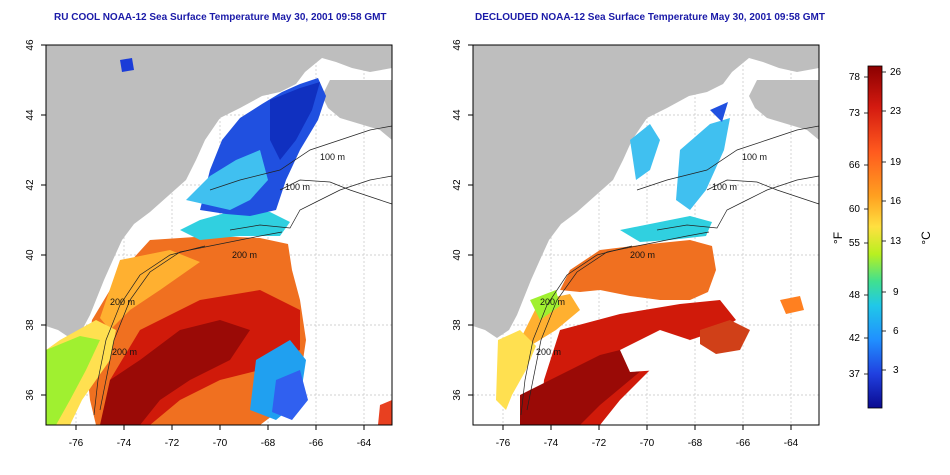 This screenshot has width=950, height=475. What do you see at coordinates (896, 241) in the screenshot?
I see `c-tick-label: 13` at bounding box center [896, 241].